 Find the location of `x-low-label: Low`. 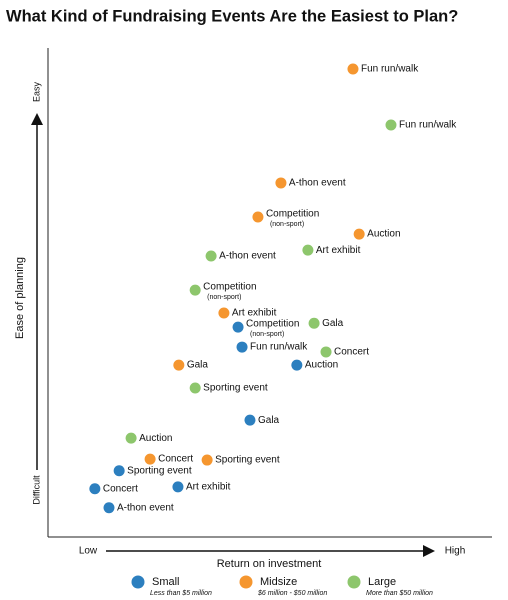

x-low-label: Low is located at coordinates (88, 551).